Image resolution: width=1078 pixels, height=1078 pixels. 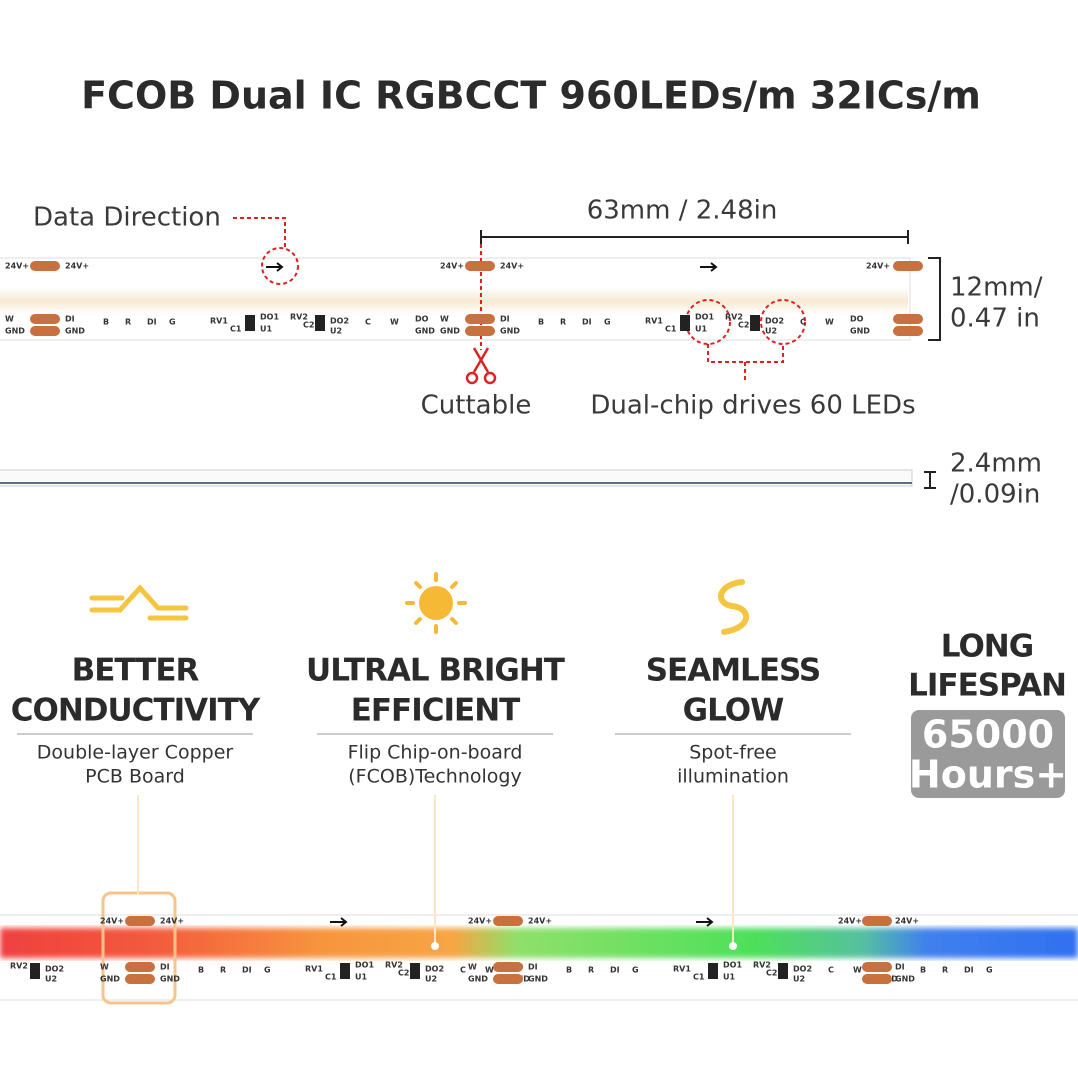 I want to click on feature-title: CONDUCTIVITY, so click(x=136, y=711).